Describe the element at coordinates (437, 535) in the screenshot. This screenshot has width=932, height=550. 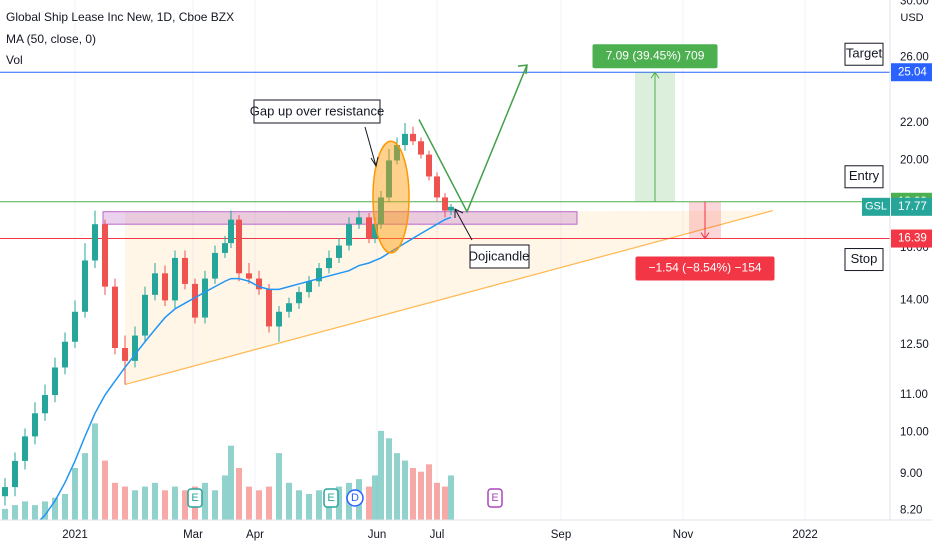
I see `x-tick-label: Jul` at that location.